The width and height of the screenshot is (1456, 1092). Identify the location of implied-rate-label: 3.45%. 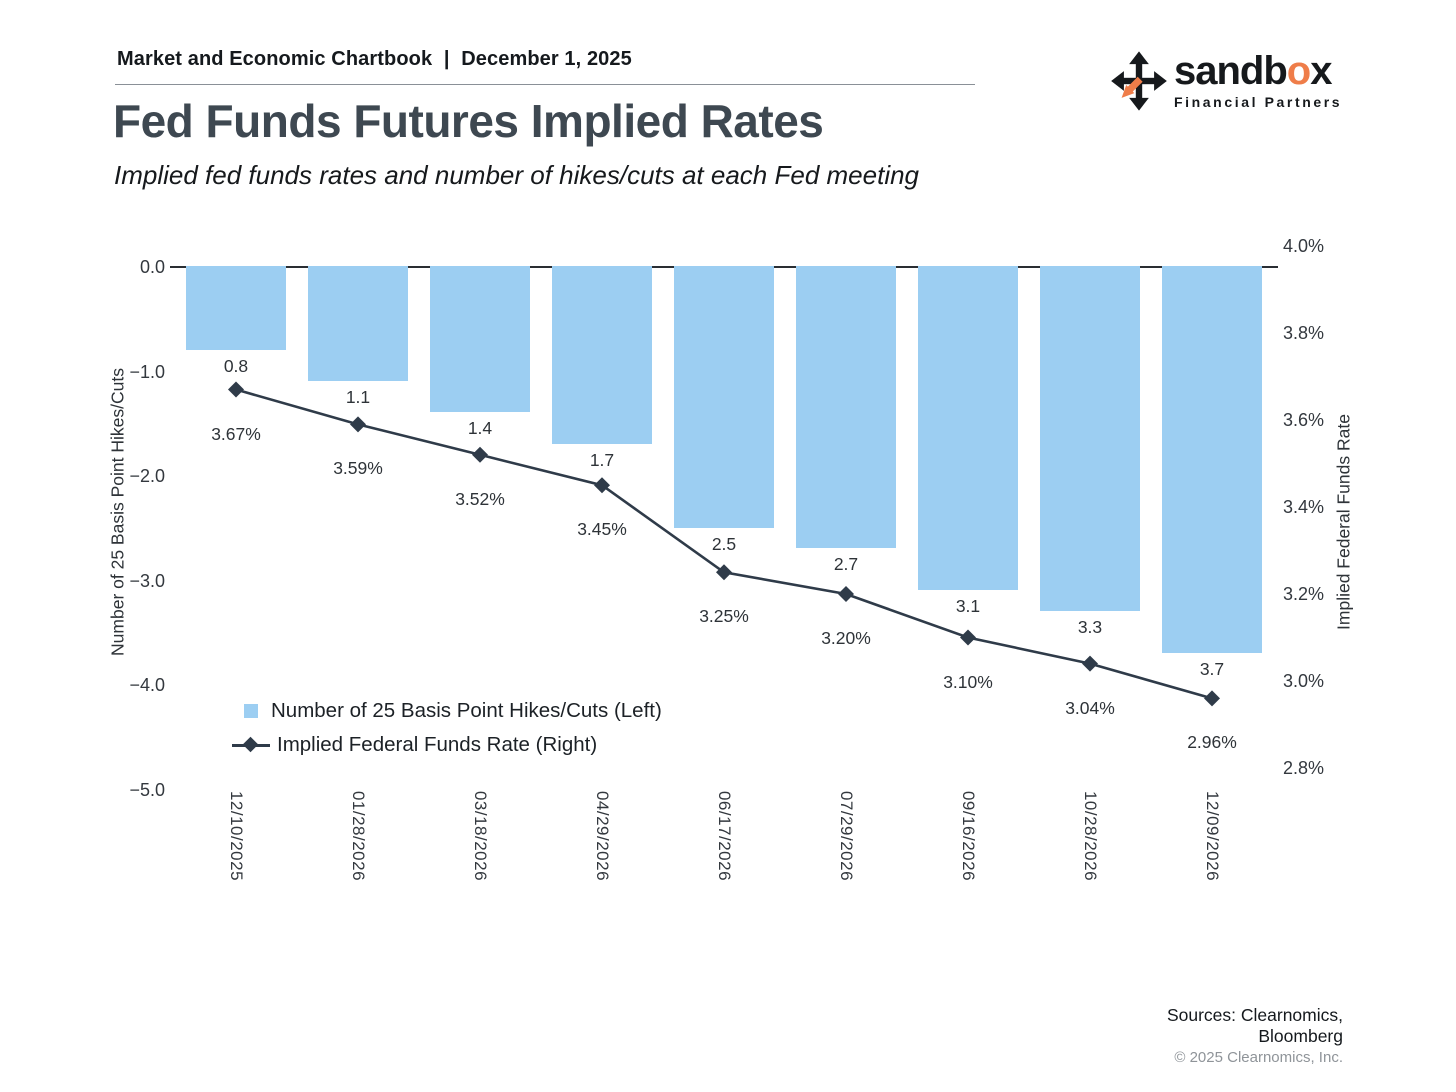
(602, 529).